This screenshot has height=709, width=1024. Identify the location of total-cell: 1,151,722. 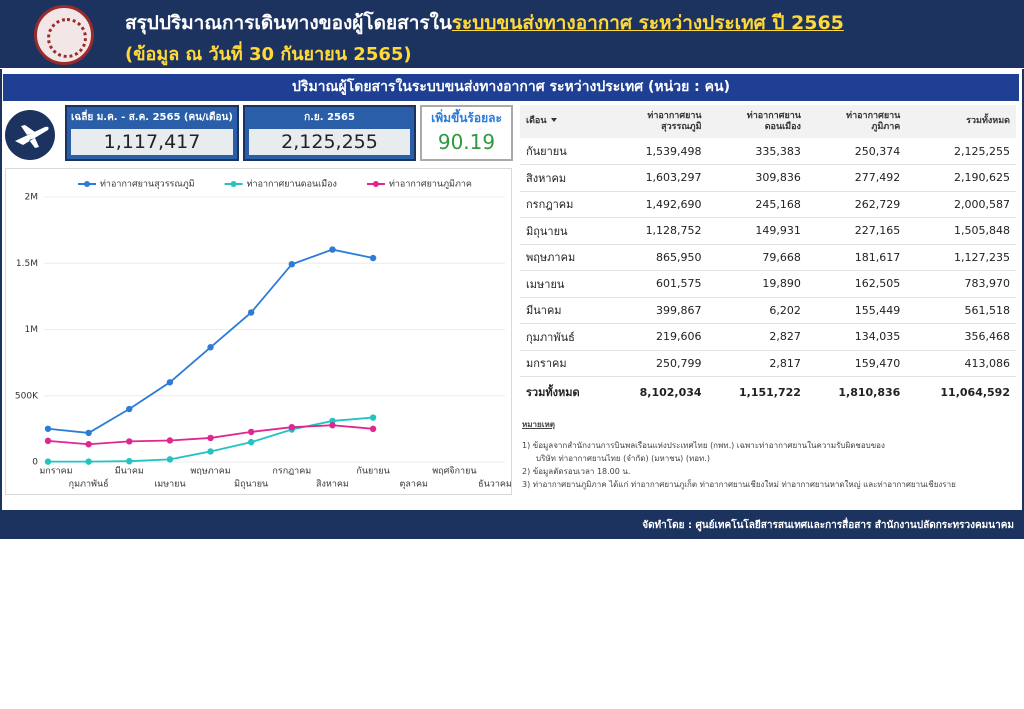
(769, 392).